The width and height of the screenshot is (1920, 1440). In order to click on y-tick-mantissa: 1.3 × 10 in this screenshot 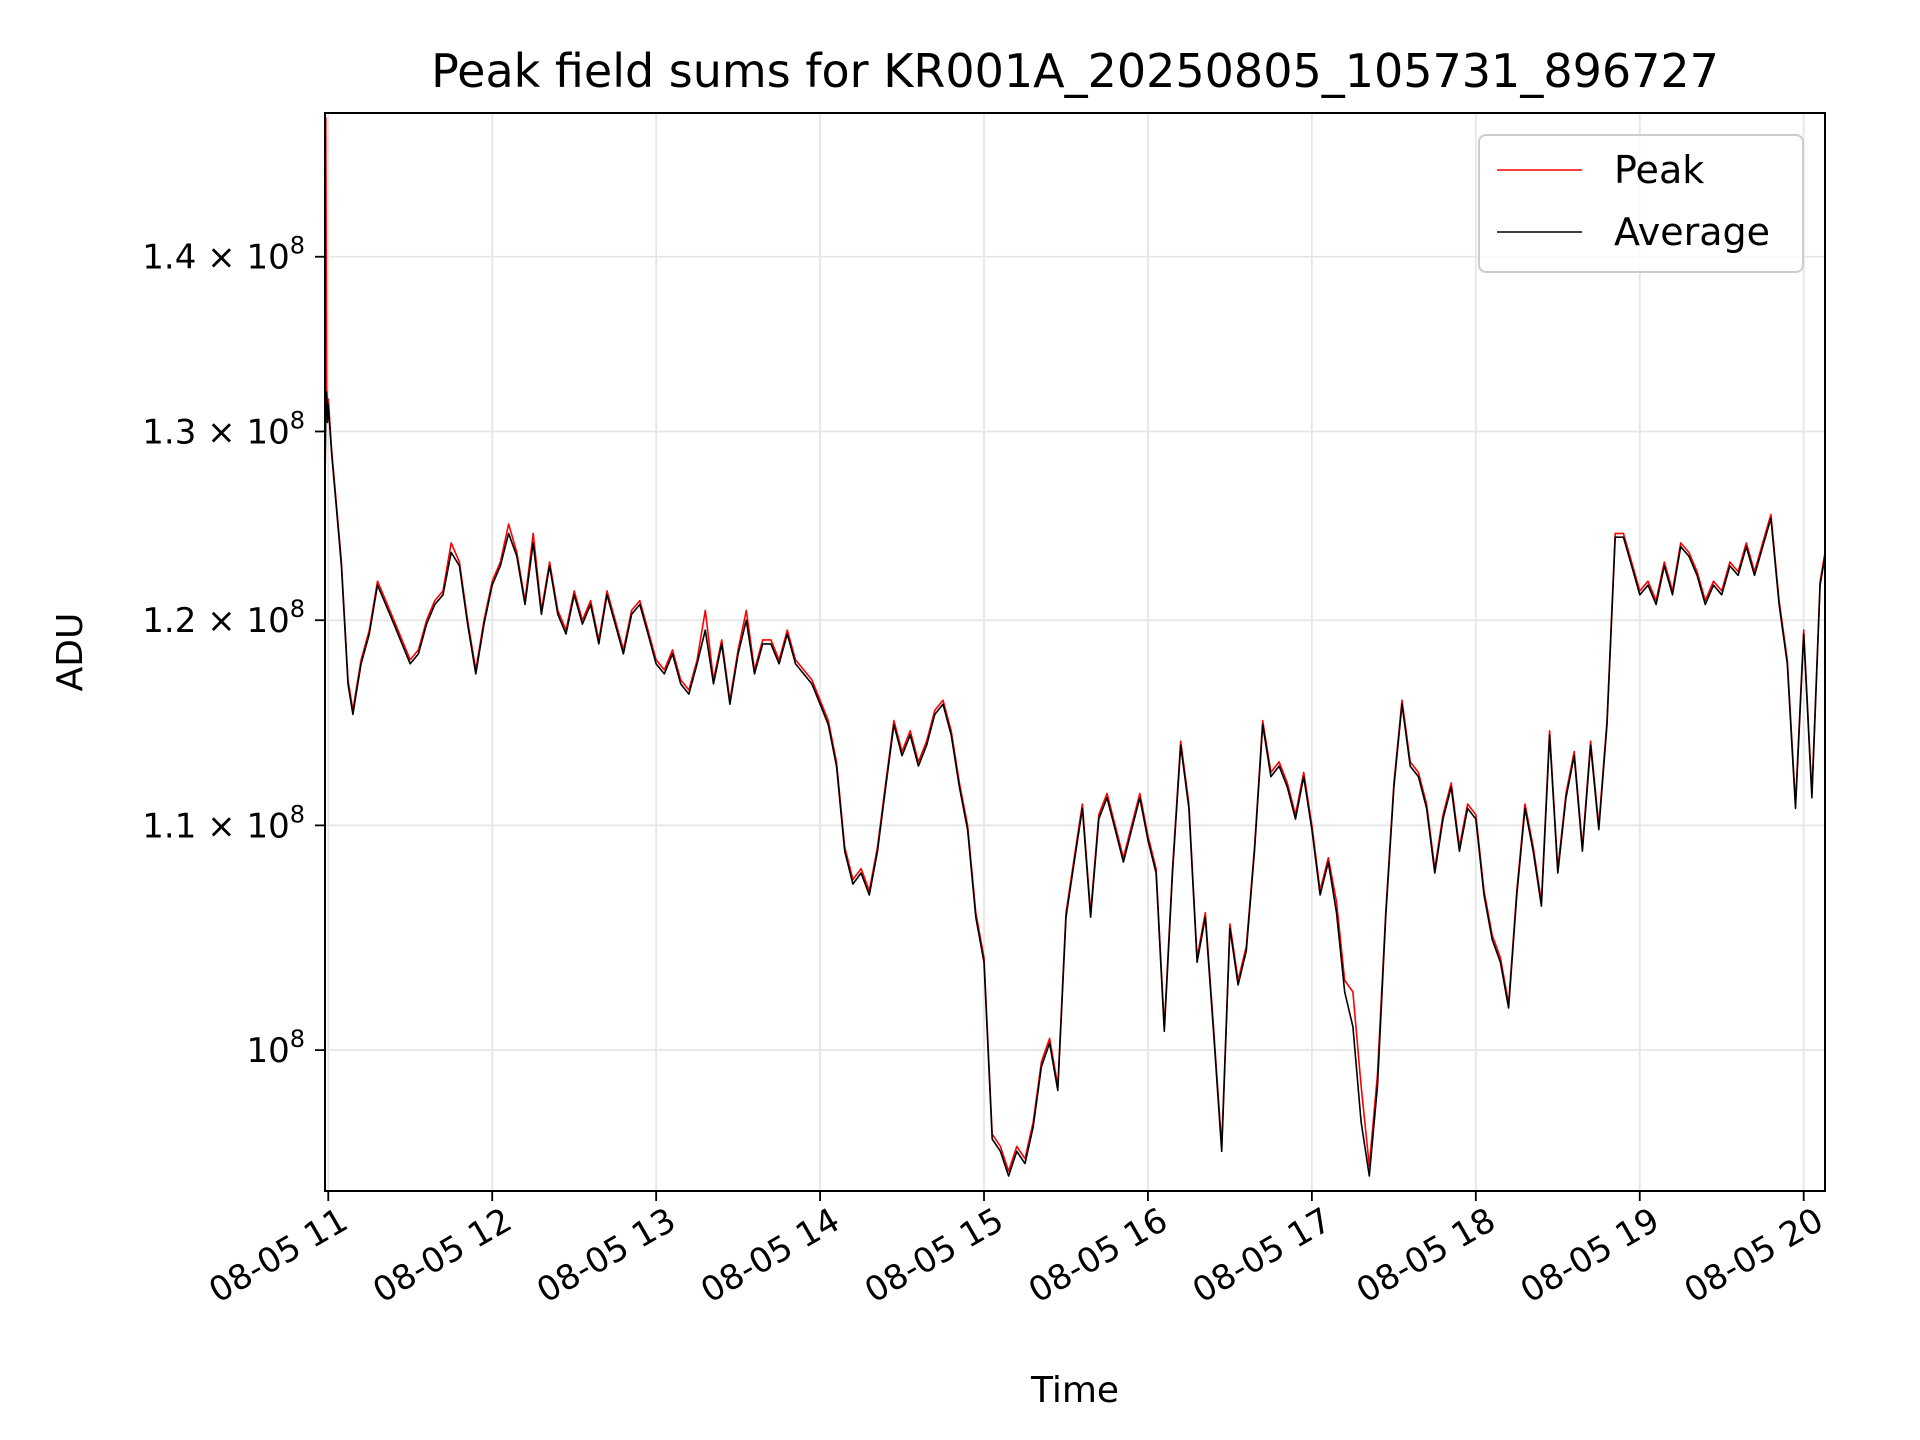, I will do `click(215, 432)`.